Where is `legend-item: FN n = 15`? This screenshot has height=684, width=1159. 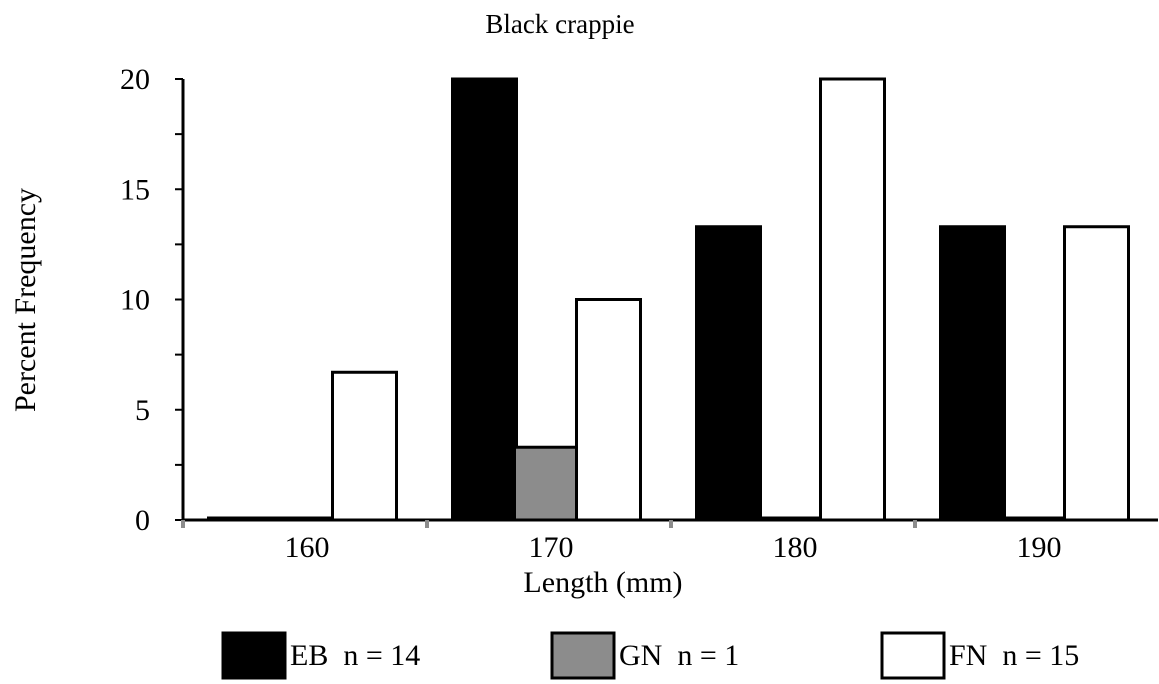
legend-item: FN n = 15 is located at coordinates (979, 655).